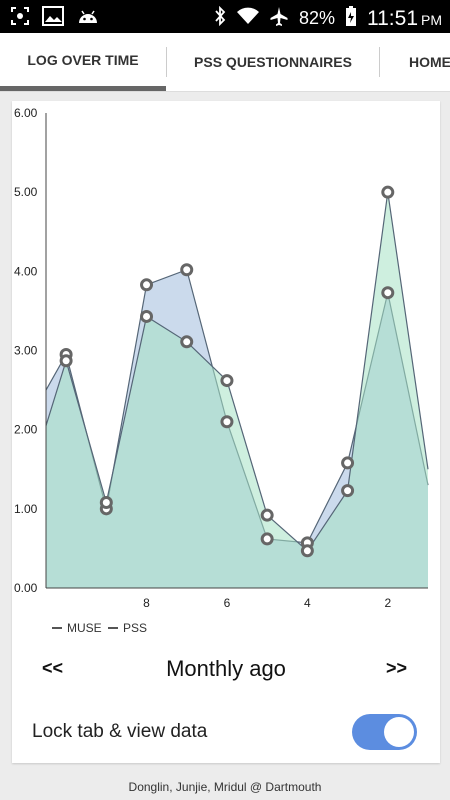 This screenshot has width=450, height=800. I want to click on y-tick-label: 6.00, so click(26, 113).